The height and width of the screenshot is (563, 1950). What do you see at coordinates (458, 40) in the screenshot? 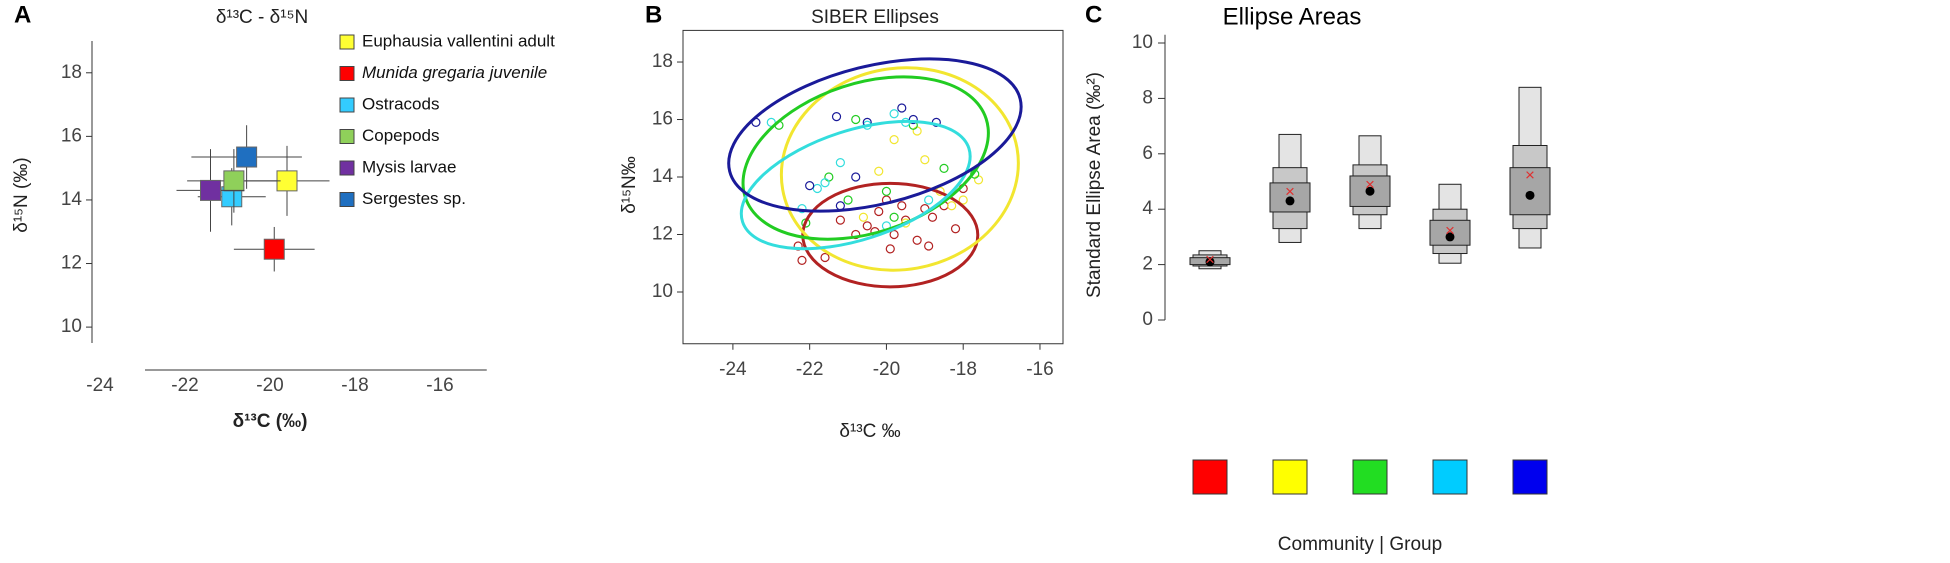
I see `legend-label: Euphausia vallentini adult` at bounding box center [458, 40].